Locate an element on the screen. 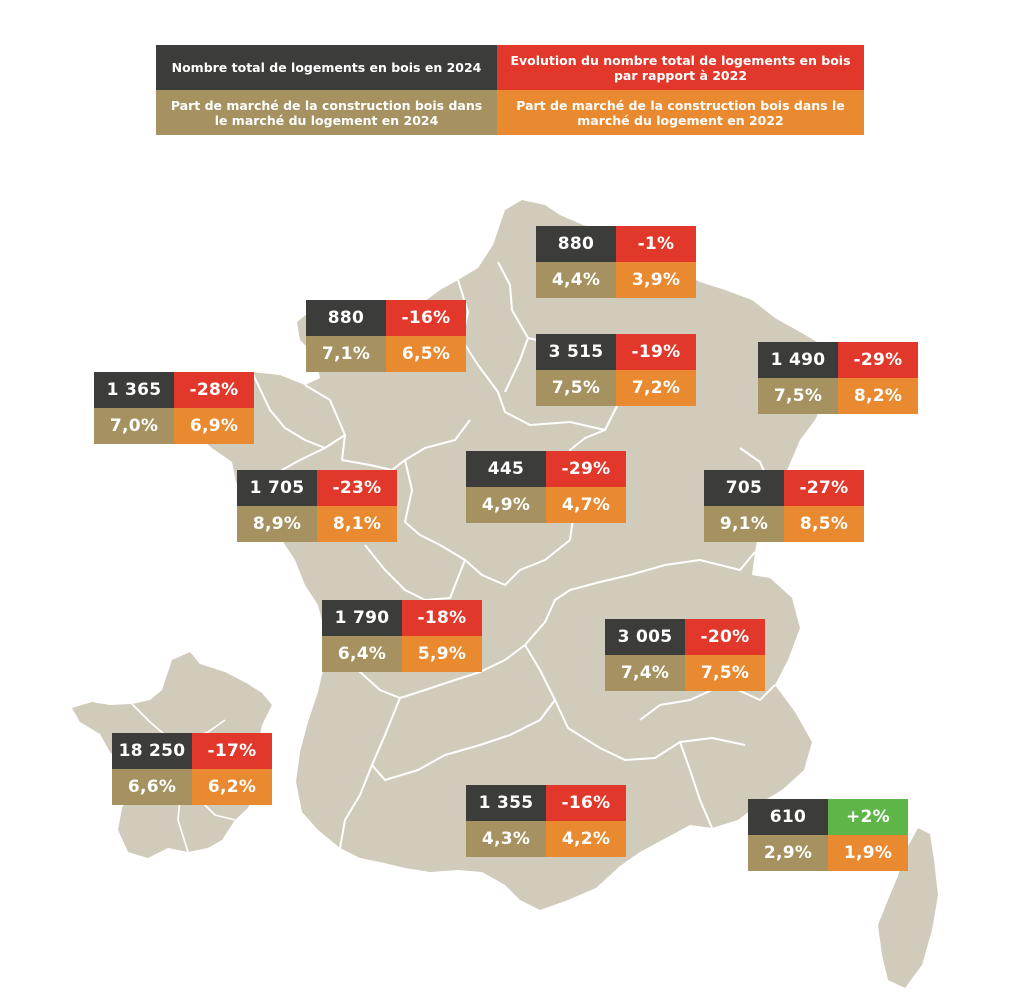 The image size is (1024, 998). region-share-2022: 7,5% is located at coordinates (725, 673).